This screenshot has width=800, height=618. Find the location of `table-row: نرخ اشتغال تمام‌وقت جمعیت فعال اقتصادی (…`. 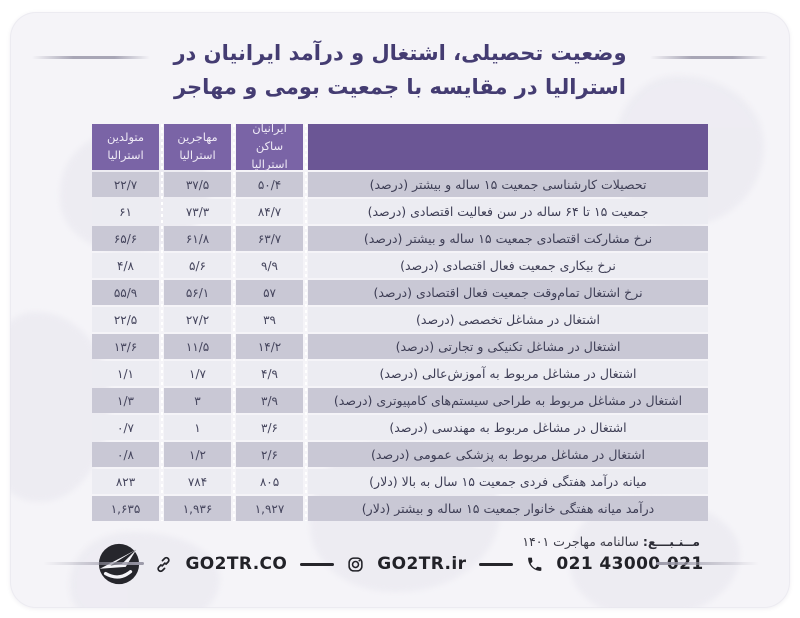

table-row: نرخ اشتغال تمام‌وقت جمعیت فعال اقتصادی (… is located at coordinates (400, 293).